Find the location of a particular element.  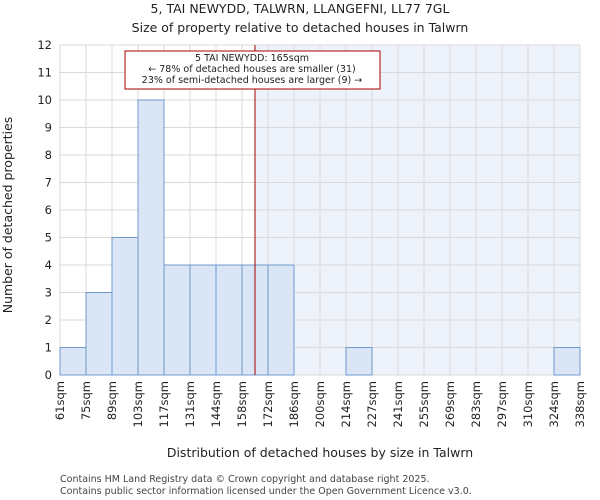

x-tick-label: 61sqm is located at coordinates (60, 400).